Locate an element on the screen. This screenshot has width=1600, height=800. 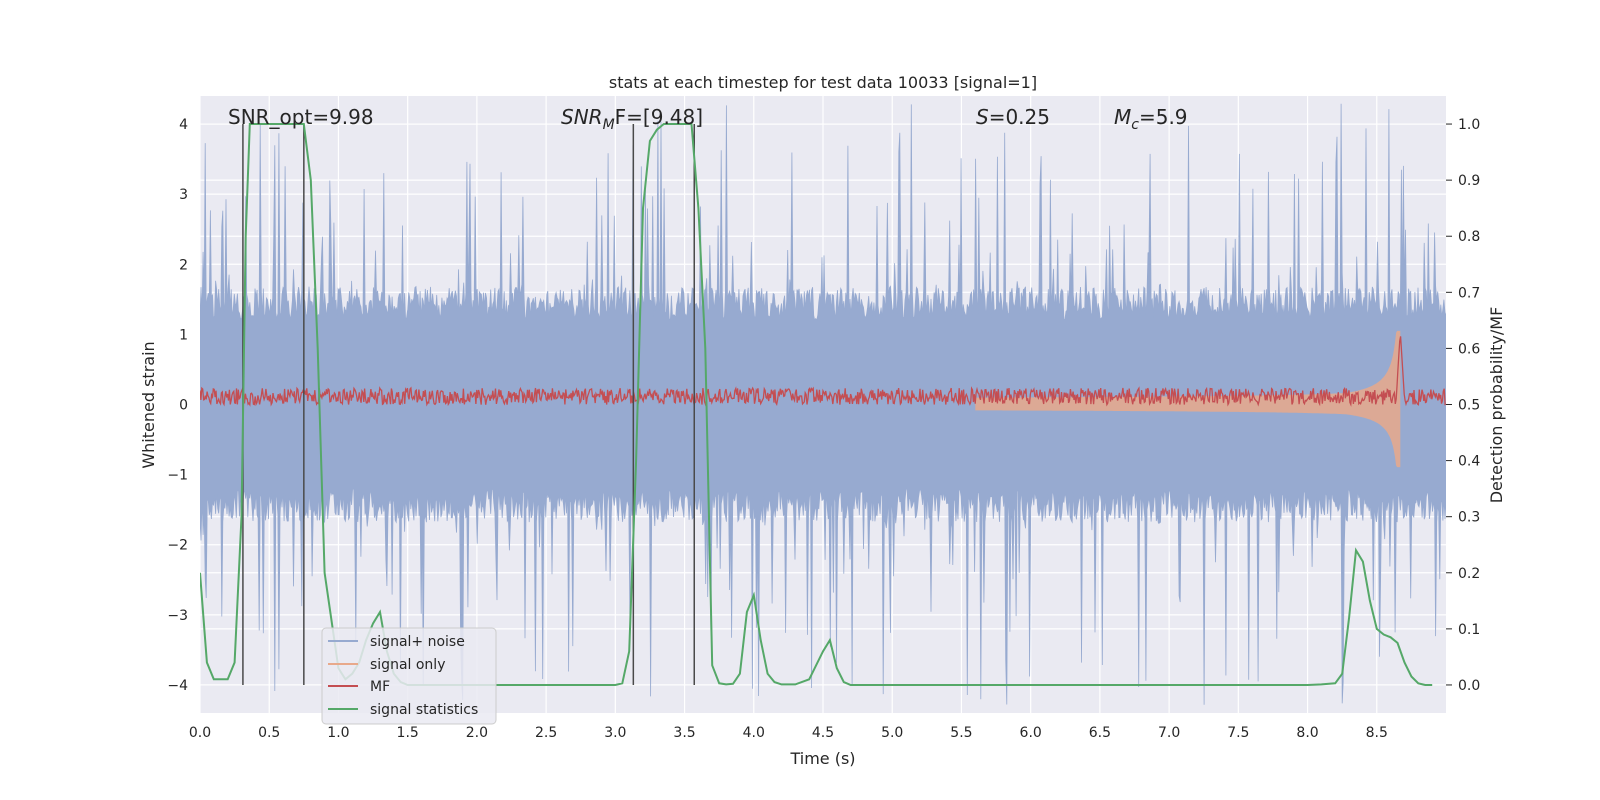
y-tick-label-right: 0.2 is located at coordinates (1469, 574).